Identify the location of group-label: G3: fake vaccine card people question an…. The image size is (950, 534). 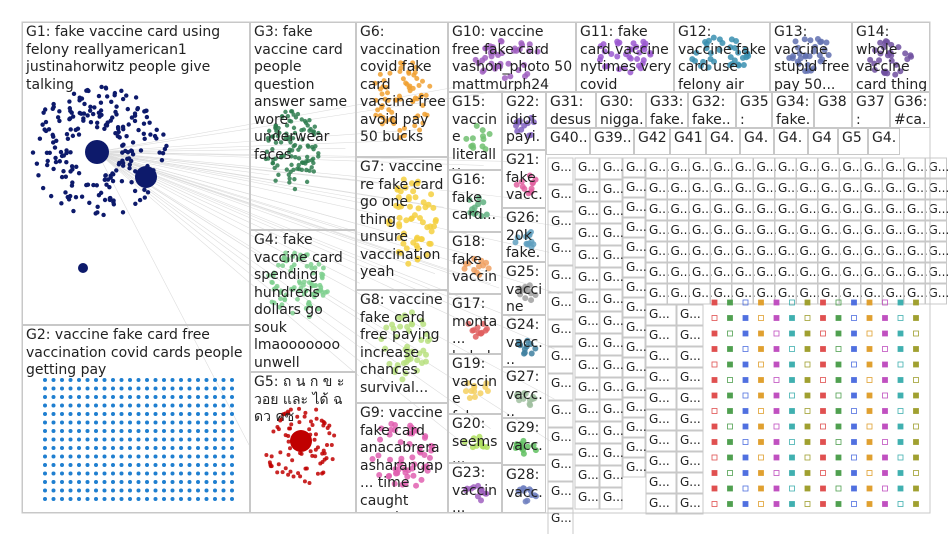
(301, 93).